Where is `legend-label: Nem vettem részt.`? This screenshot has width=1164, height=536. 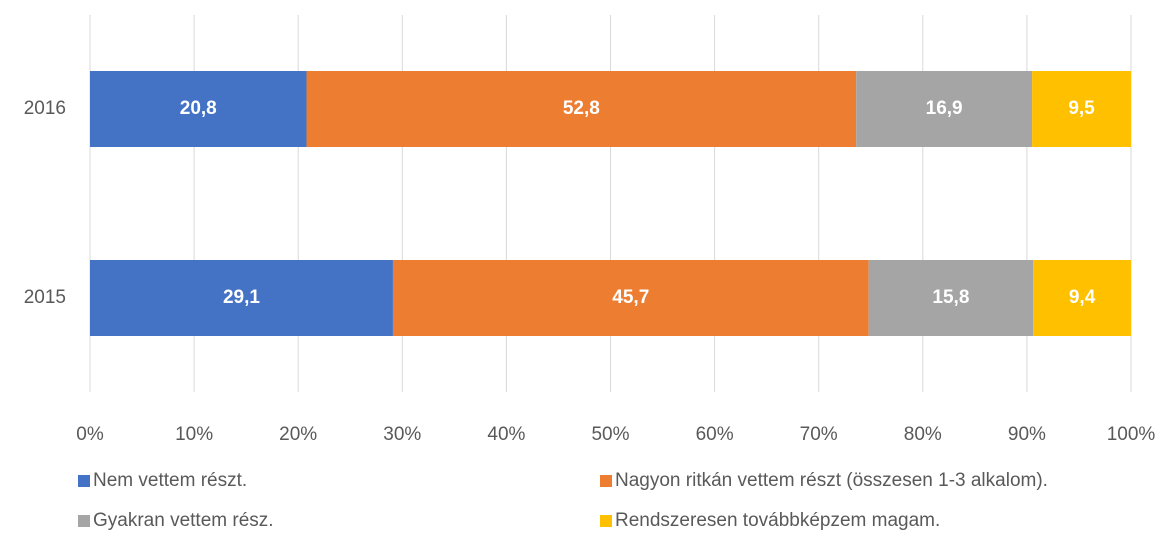
legend-label: Nem vettem részt. is located at coordinates (170, 480).